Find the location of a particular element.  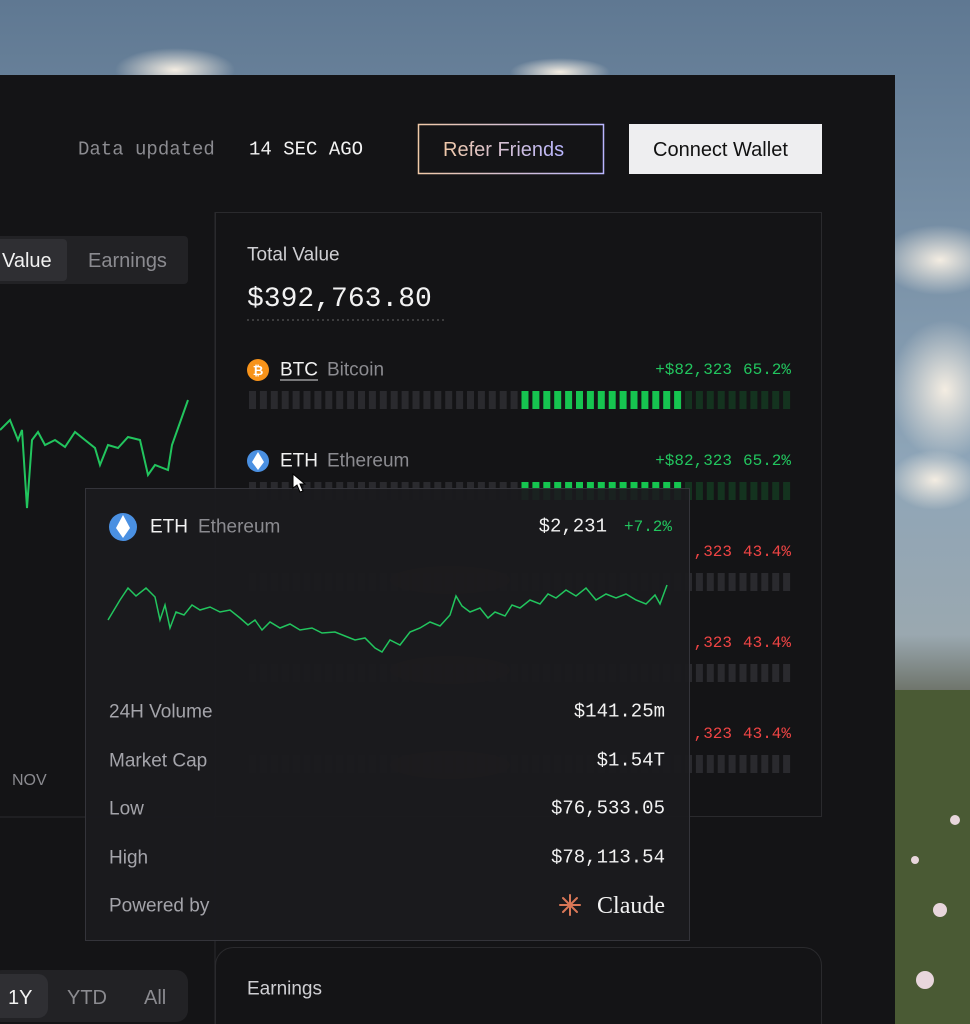

tab: Value is located at coordinates (27, 261).